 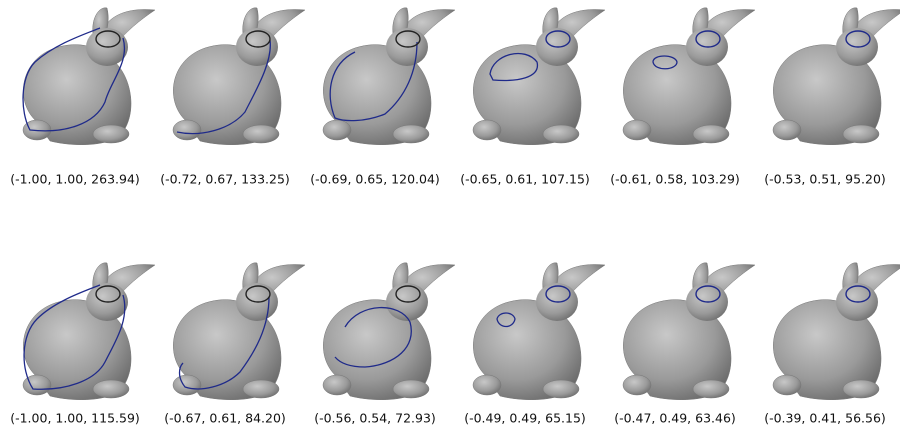 What do you see at coordinates (825, 179) in the screenshot?
I see `caption: (-0.53, 0.51, 95.20)` at bounding box center [825, 179].